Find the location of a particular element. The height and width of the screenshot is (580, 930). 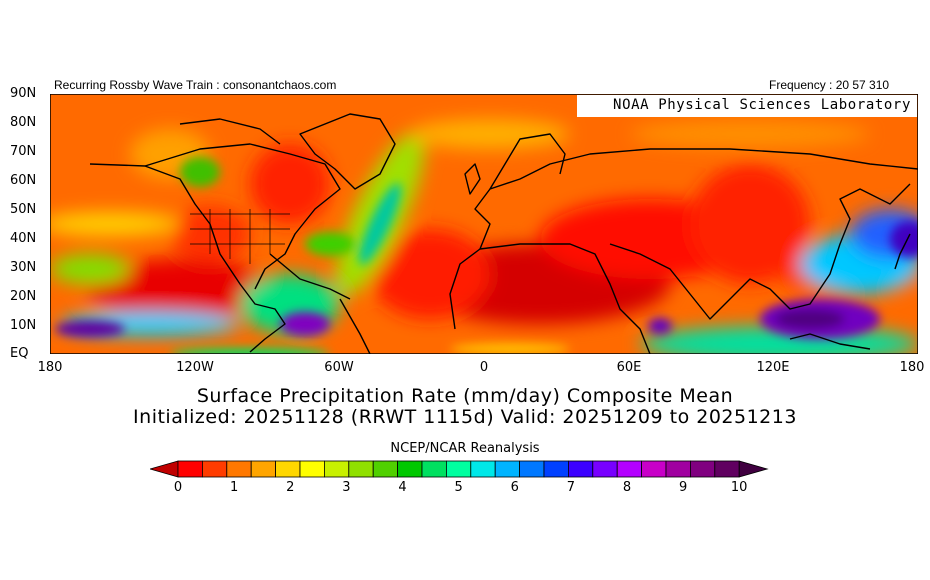

colorbar-label: 0 is located at coordinates (178, 487).